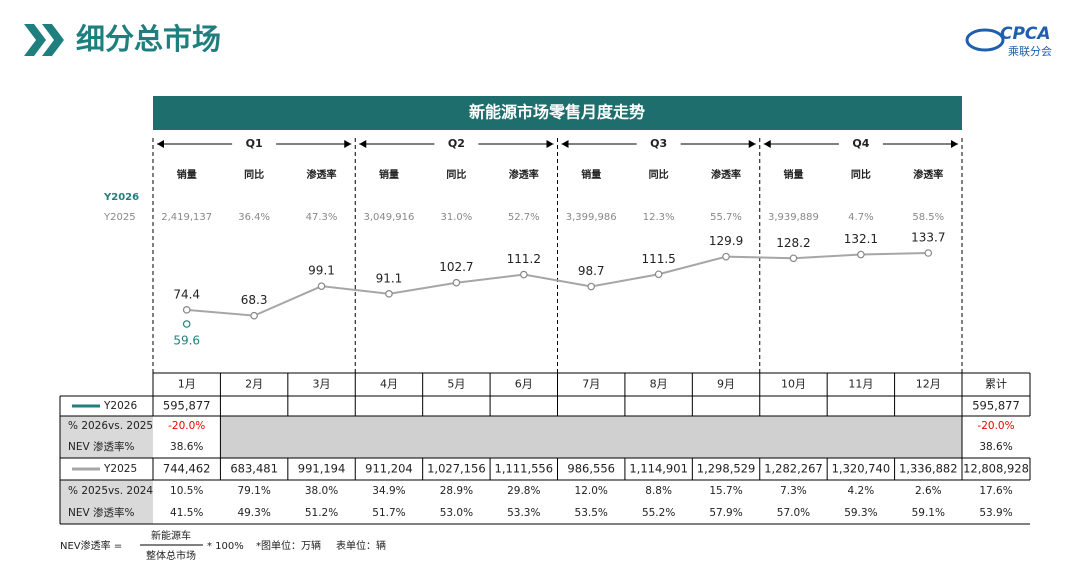  What do you see at coordinates (995, 447) in the screenshot?
I see `cell: 38.6%` at bounding box center [995, 447].